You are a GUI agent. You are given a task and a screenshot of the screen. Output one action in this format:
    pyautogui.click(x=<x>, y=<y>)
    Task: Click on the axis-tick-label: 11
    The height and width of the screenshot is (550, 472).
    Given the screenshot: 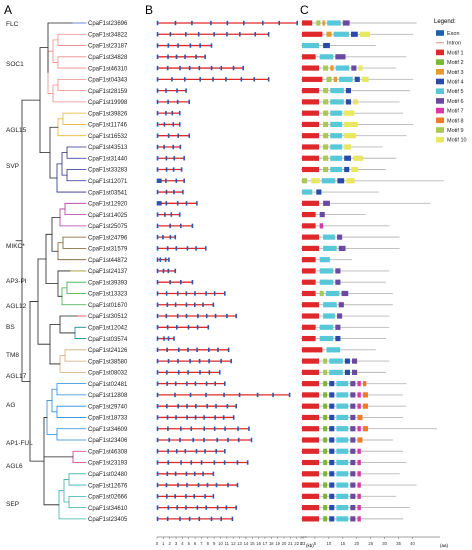 What is the action you would take?
    pyautogui.click(x=227, y=543)
    